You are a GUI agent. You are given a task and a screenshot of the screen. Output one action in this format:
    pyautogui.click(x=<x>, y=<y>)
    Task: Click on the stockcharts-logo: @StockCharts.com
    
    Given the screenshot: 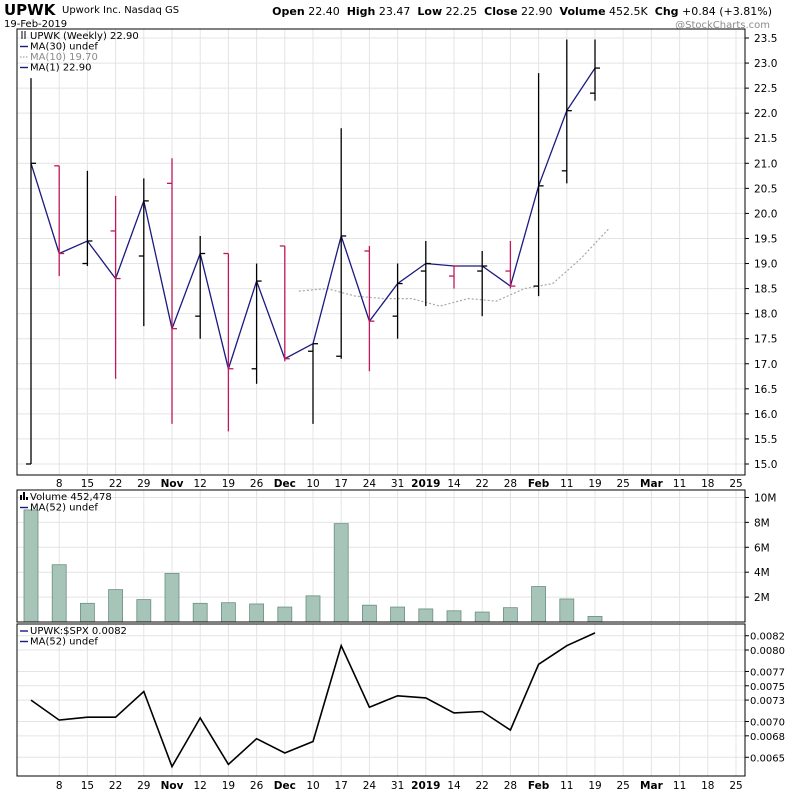 What is the action you would take?
    pyautogui.click(x=722, y=25)
    